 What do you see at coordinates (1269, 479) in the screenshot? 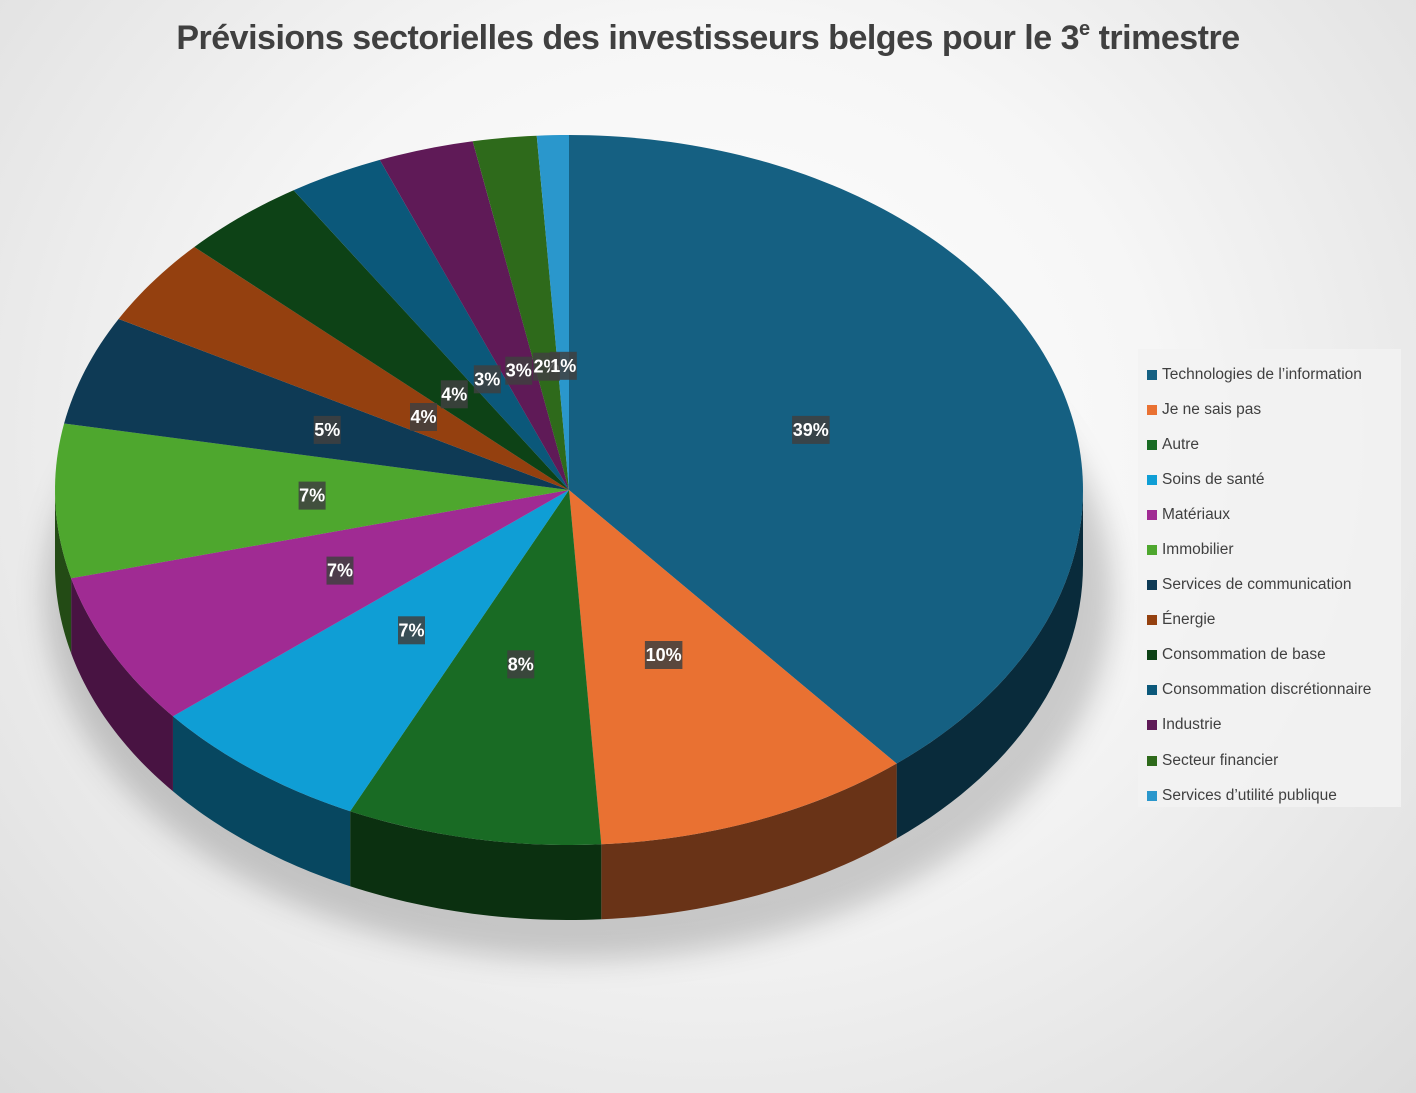
I see `legend-item-3: Soins de santé` at bounding box center [1269, 479].